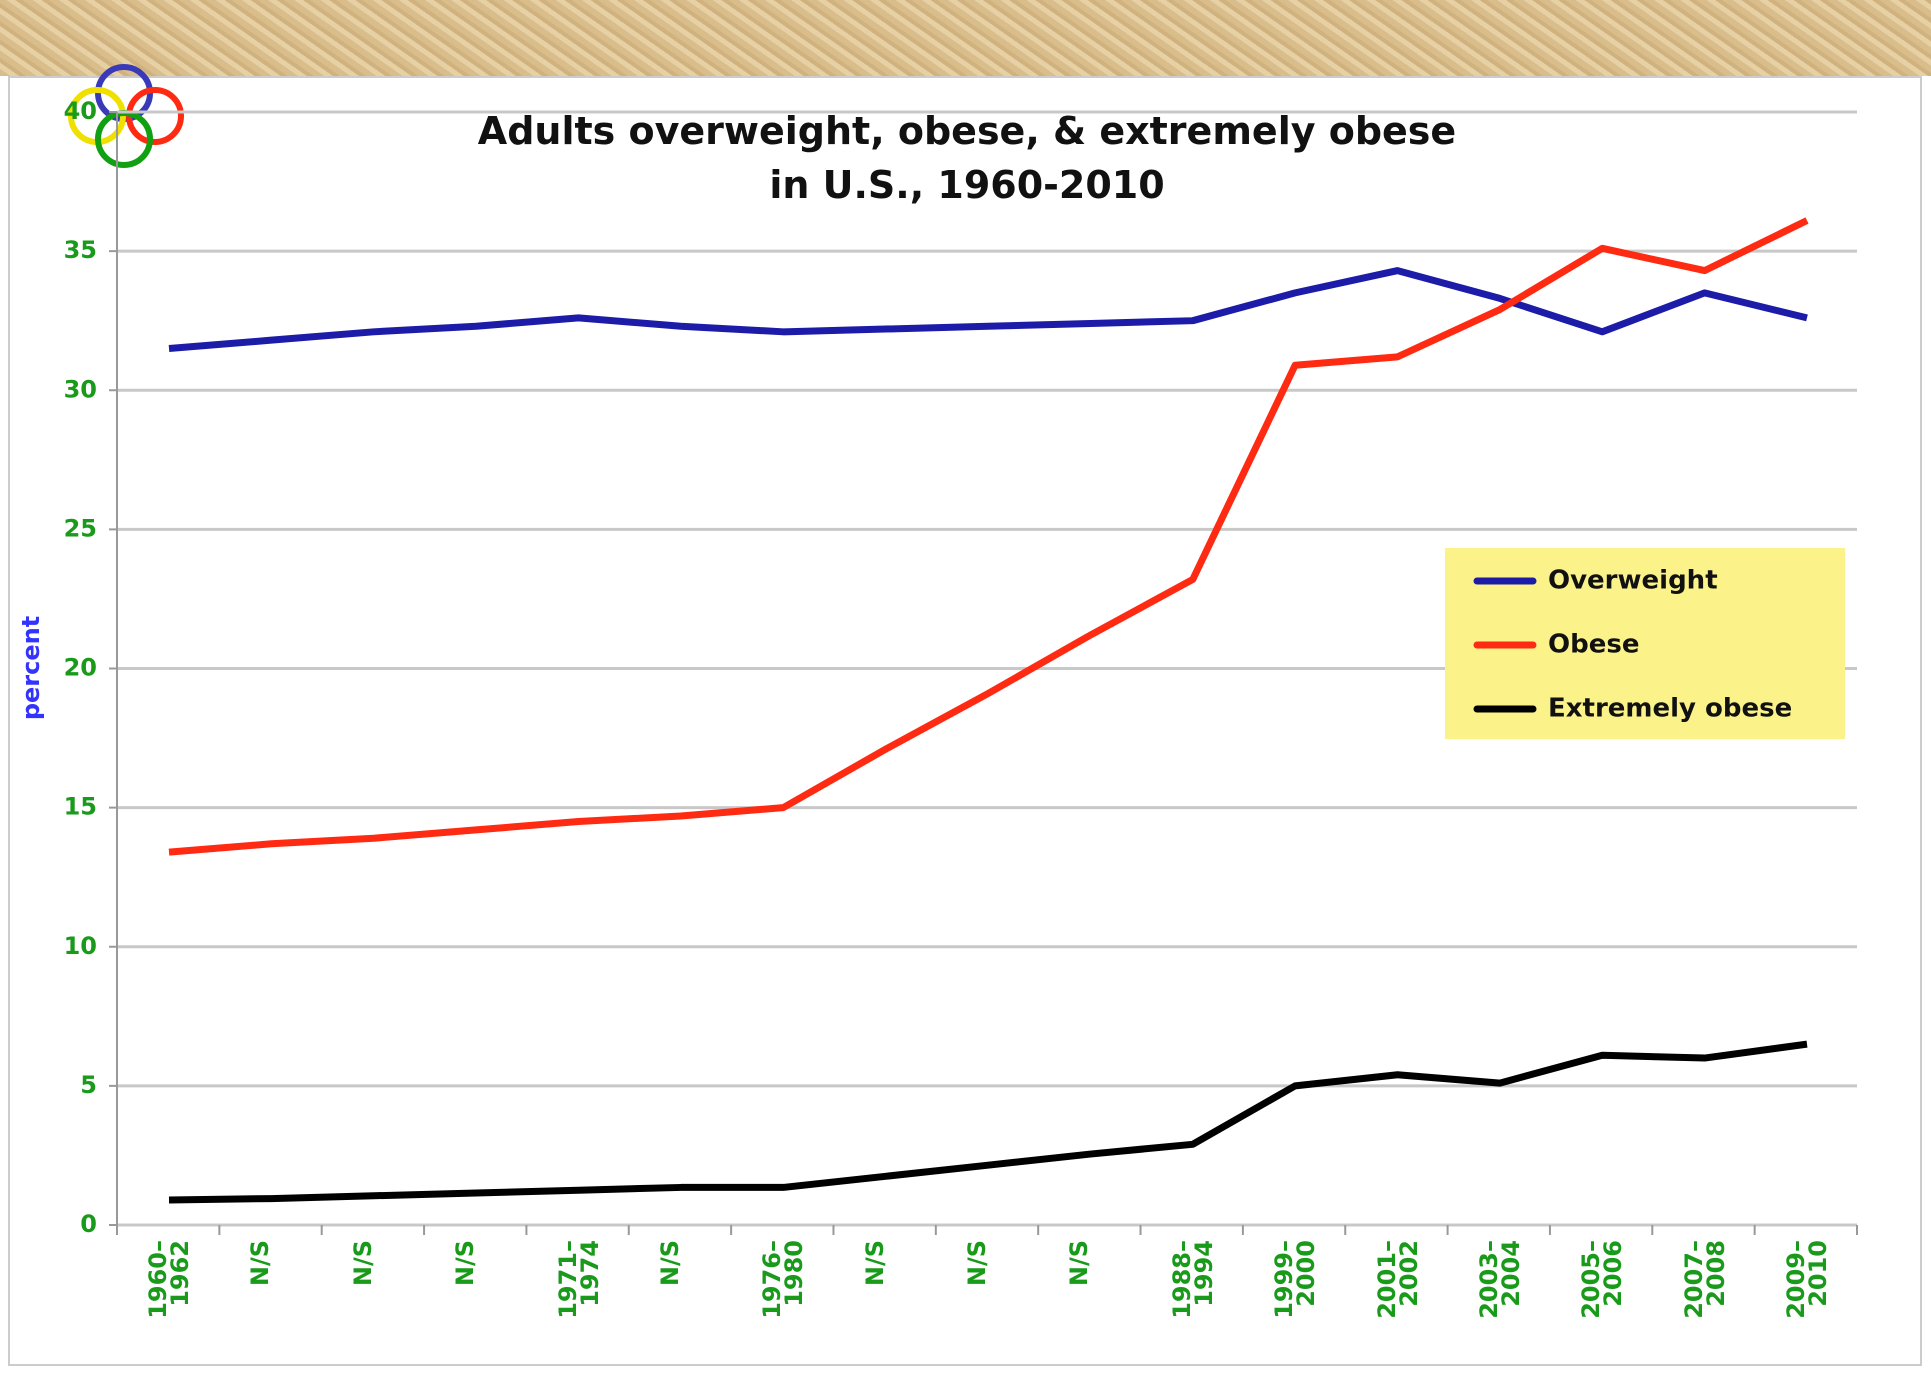 This screenshot has height=1373, width=1931. I want to click on x-tick-label: 1971– 1974, so click(578, 1279).